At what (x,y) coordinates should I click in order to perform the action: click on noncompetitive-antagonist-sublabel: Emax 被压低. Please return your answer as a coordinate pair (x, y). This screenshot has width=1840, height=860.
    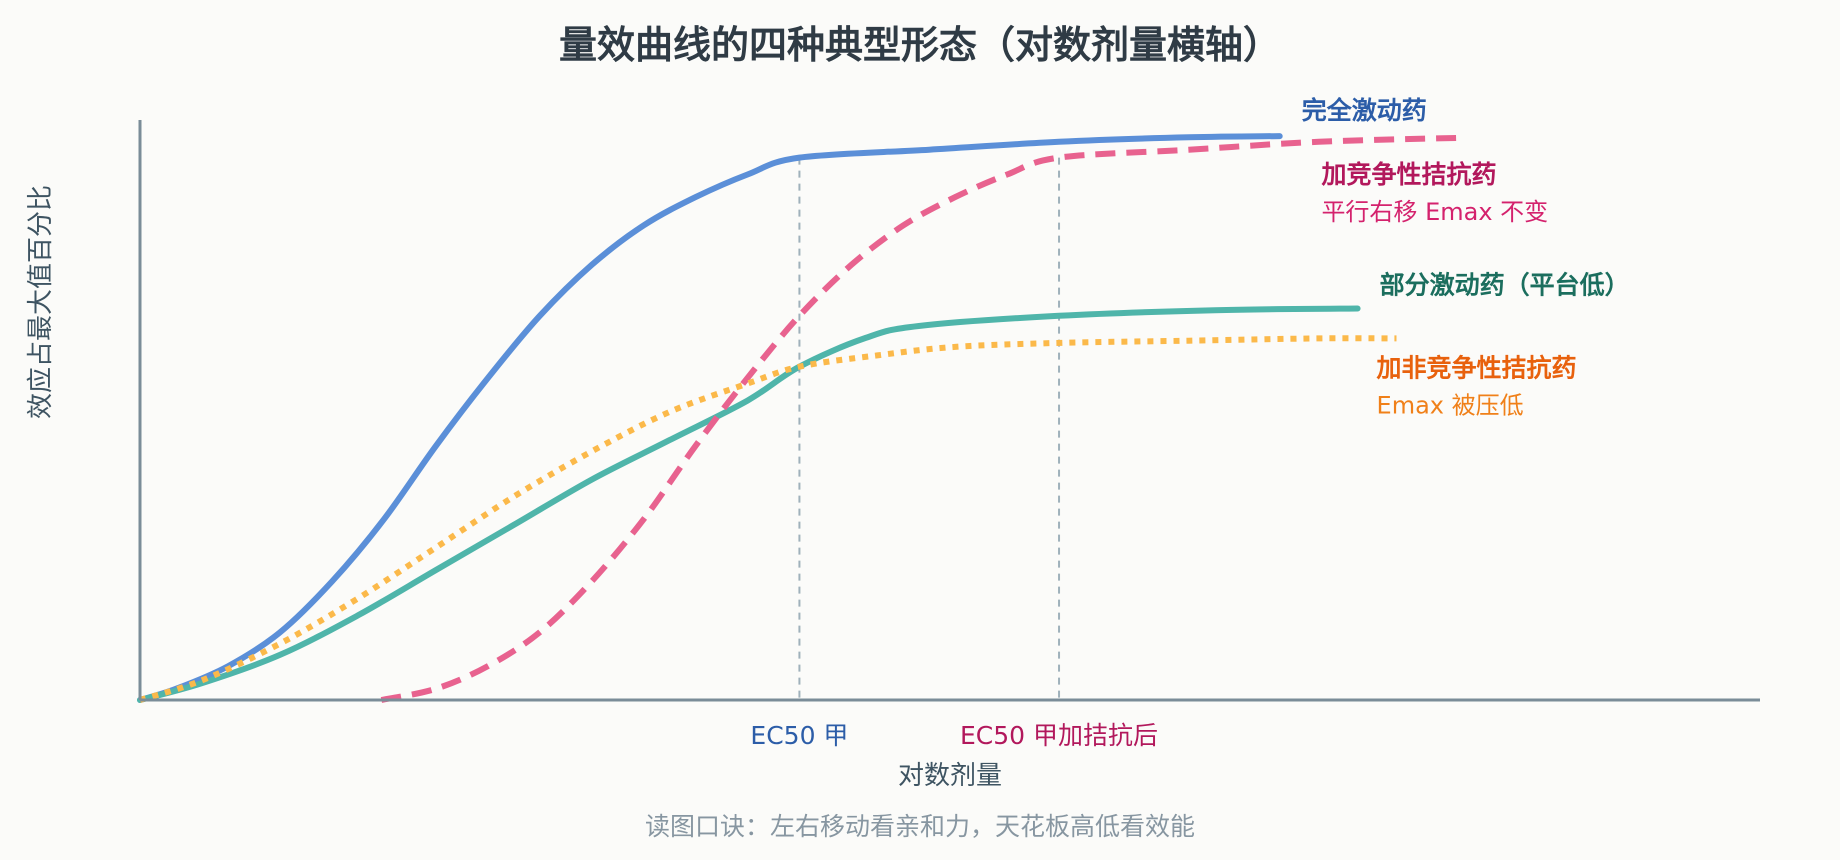
    Looking at the image, I should click on (1450, 405).